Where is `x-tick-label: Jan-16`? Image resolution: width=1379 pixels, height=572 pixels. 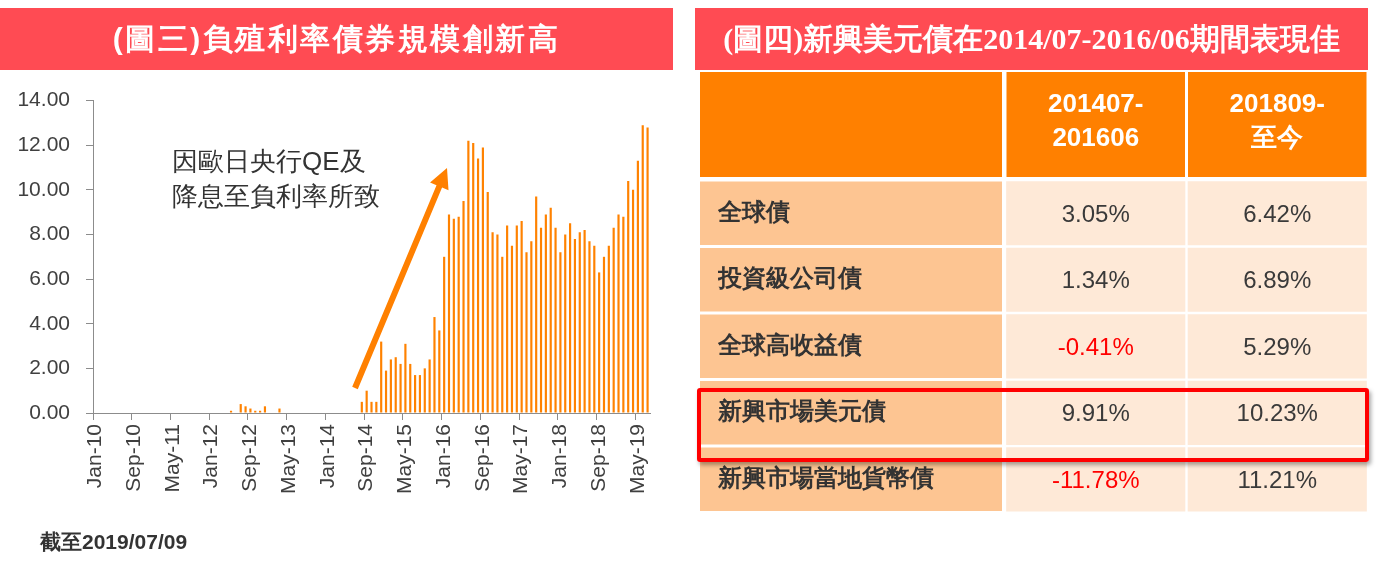 x-tick-label: Jan-16 is located at coordinates (442, 456).